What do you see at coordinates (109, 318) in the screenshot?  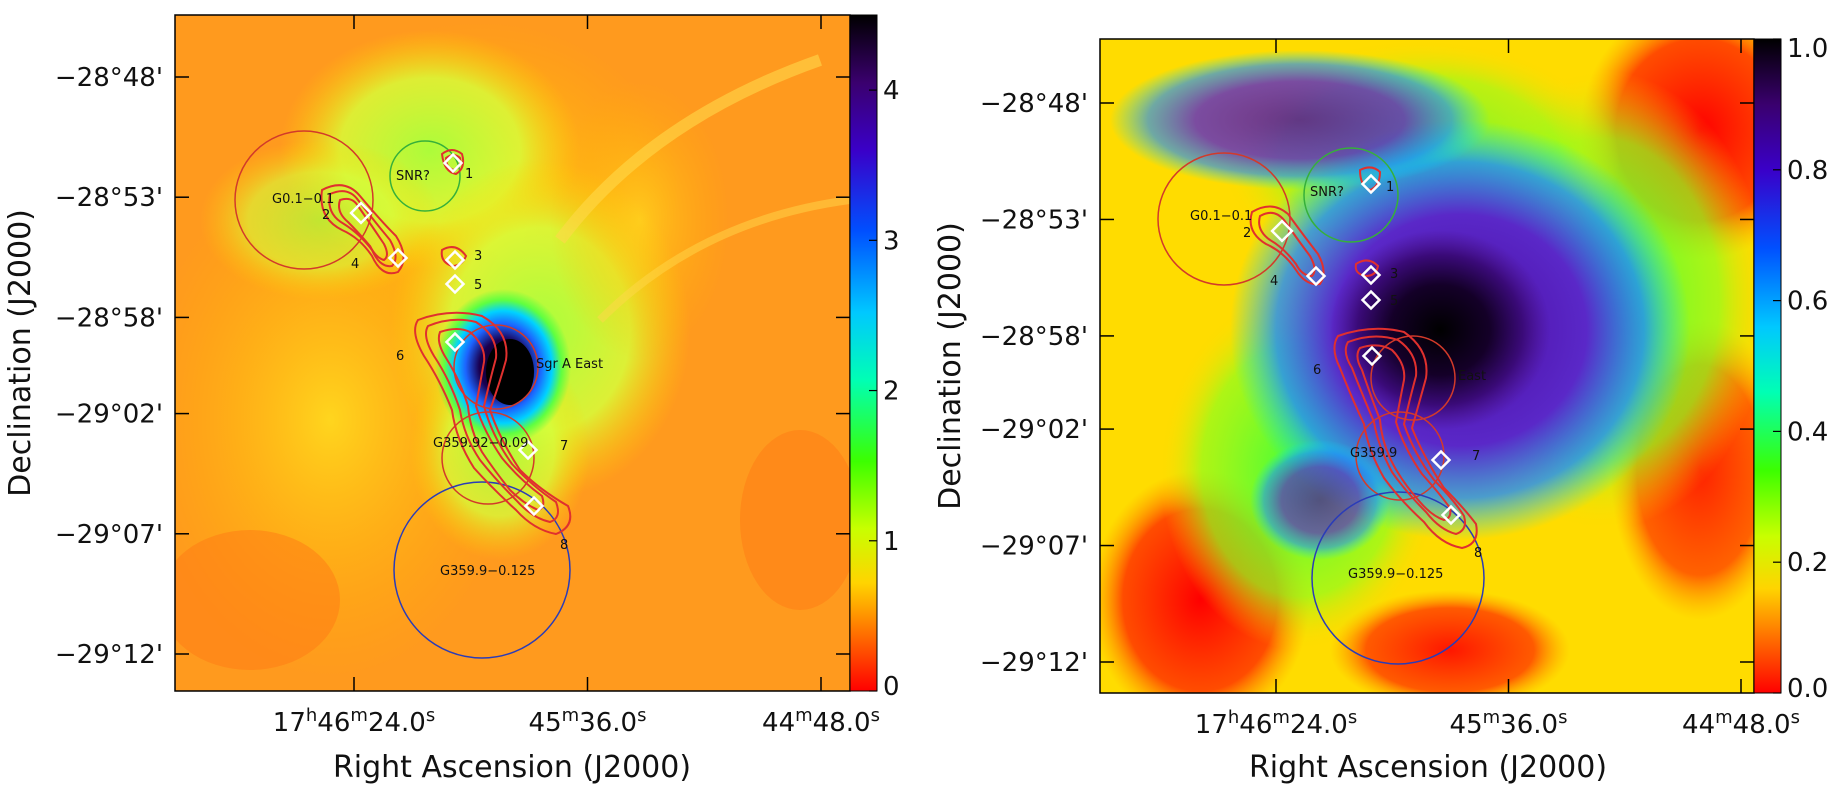 I see `left-ytick-label: −28°58'` at bounding box center [109, 318].